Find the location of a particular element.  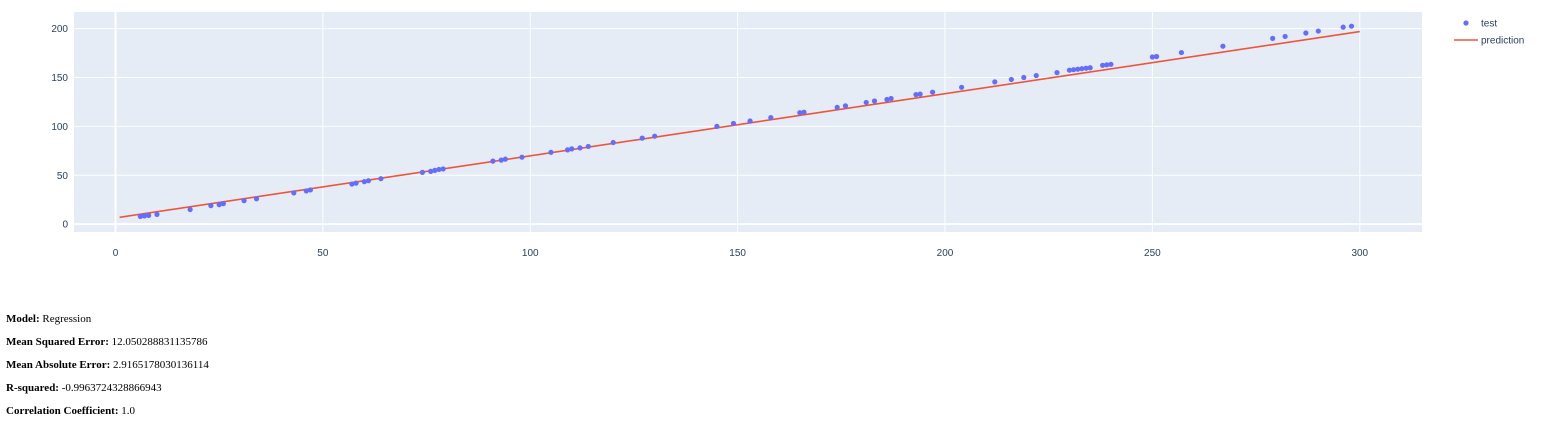

metric-value: 12.050288831135786 is located at coordinates (159, 342).